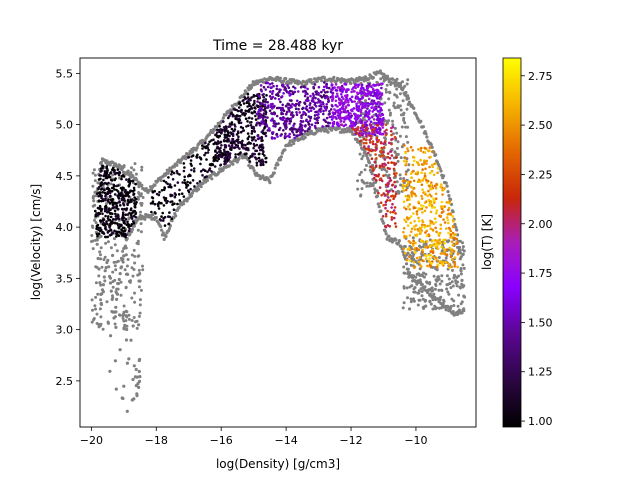 The height and width of the screenshot is (480, 640). Describe the element at coordinates (487, 242) in the screenshot. I see `colorbar-label: log(T) [K]` at that location.